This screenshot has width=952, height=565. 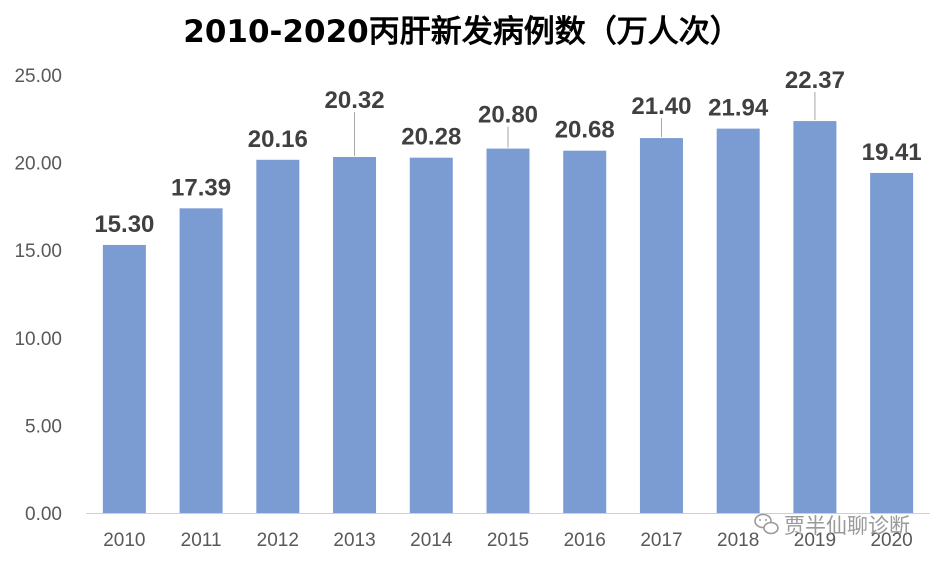 I want to click on data-label: 20.32, so click(x=355, y=100).